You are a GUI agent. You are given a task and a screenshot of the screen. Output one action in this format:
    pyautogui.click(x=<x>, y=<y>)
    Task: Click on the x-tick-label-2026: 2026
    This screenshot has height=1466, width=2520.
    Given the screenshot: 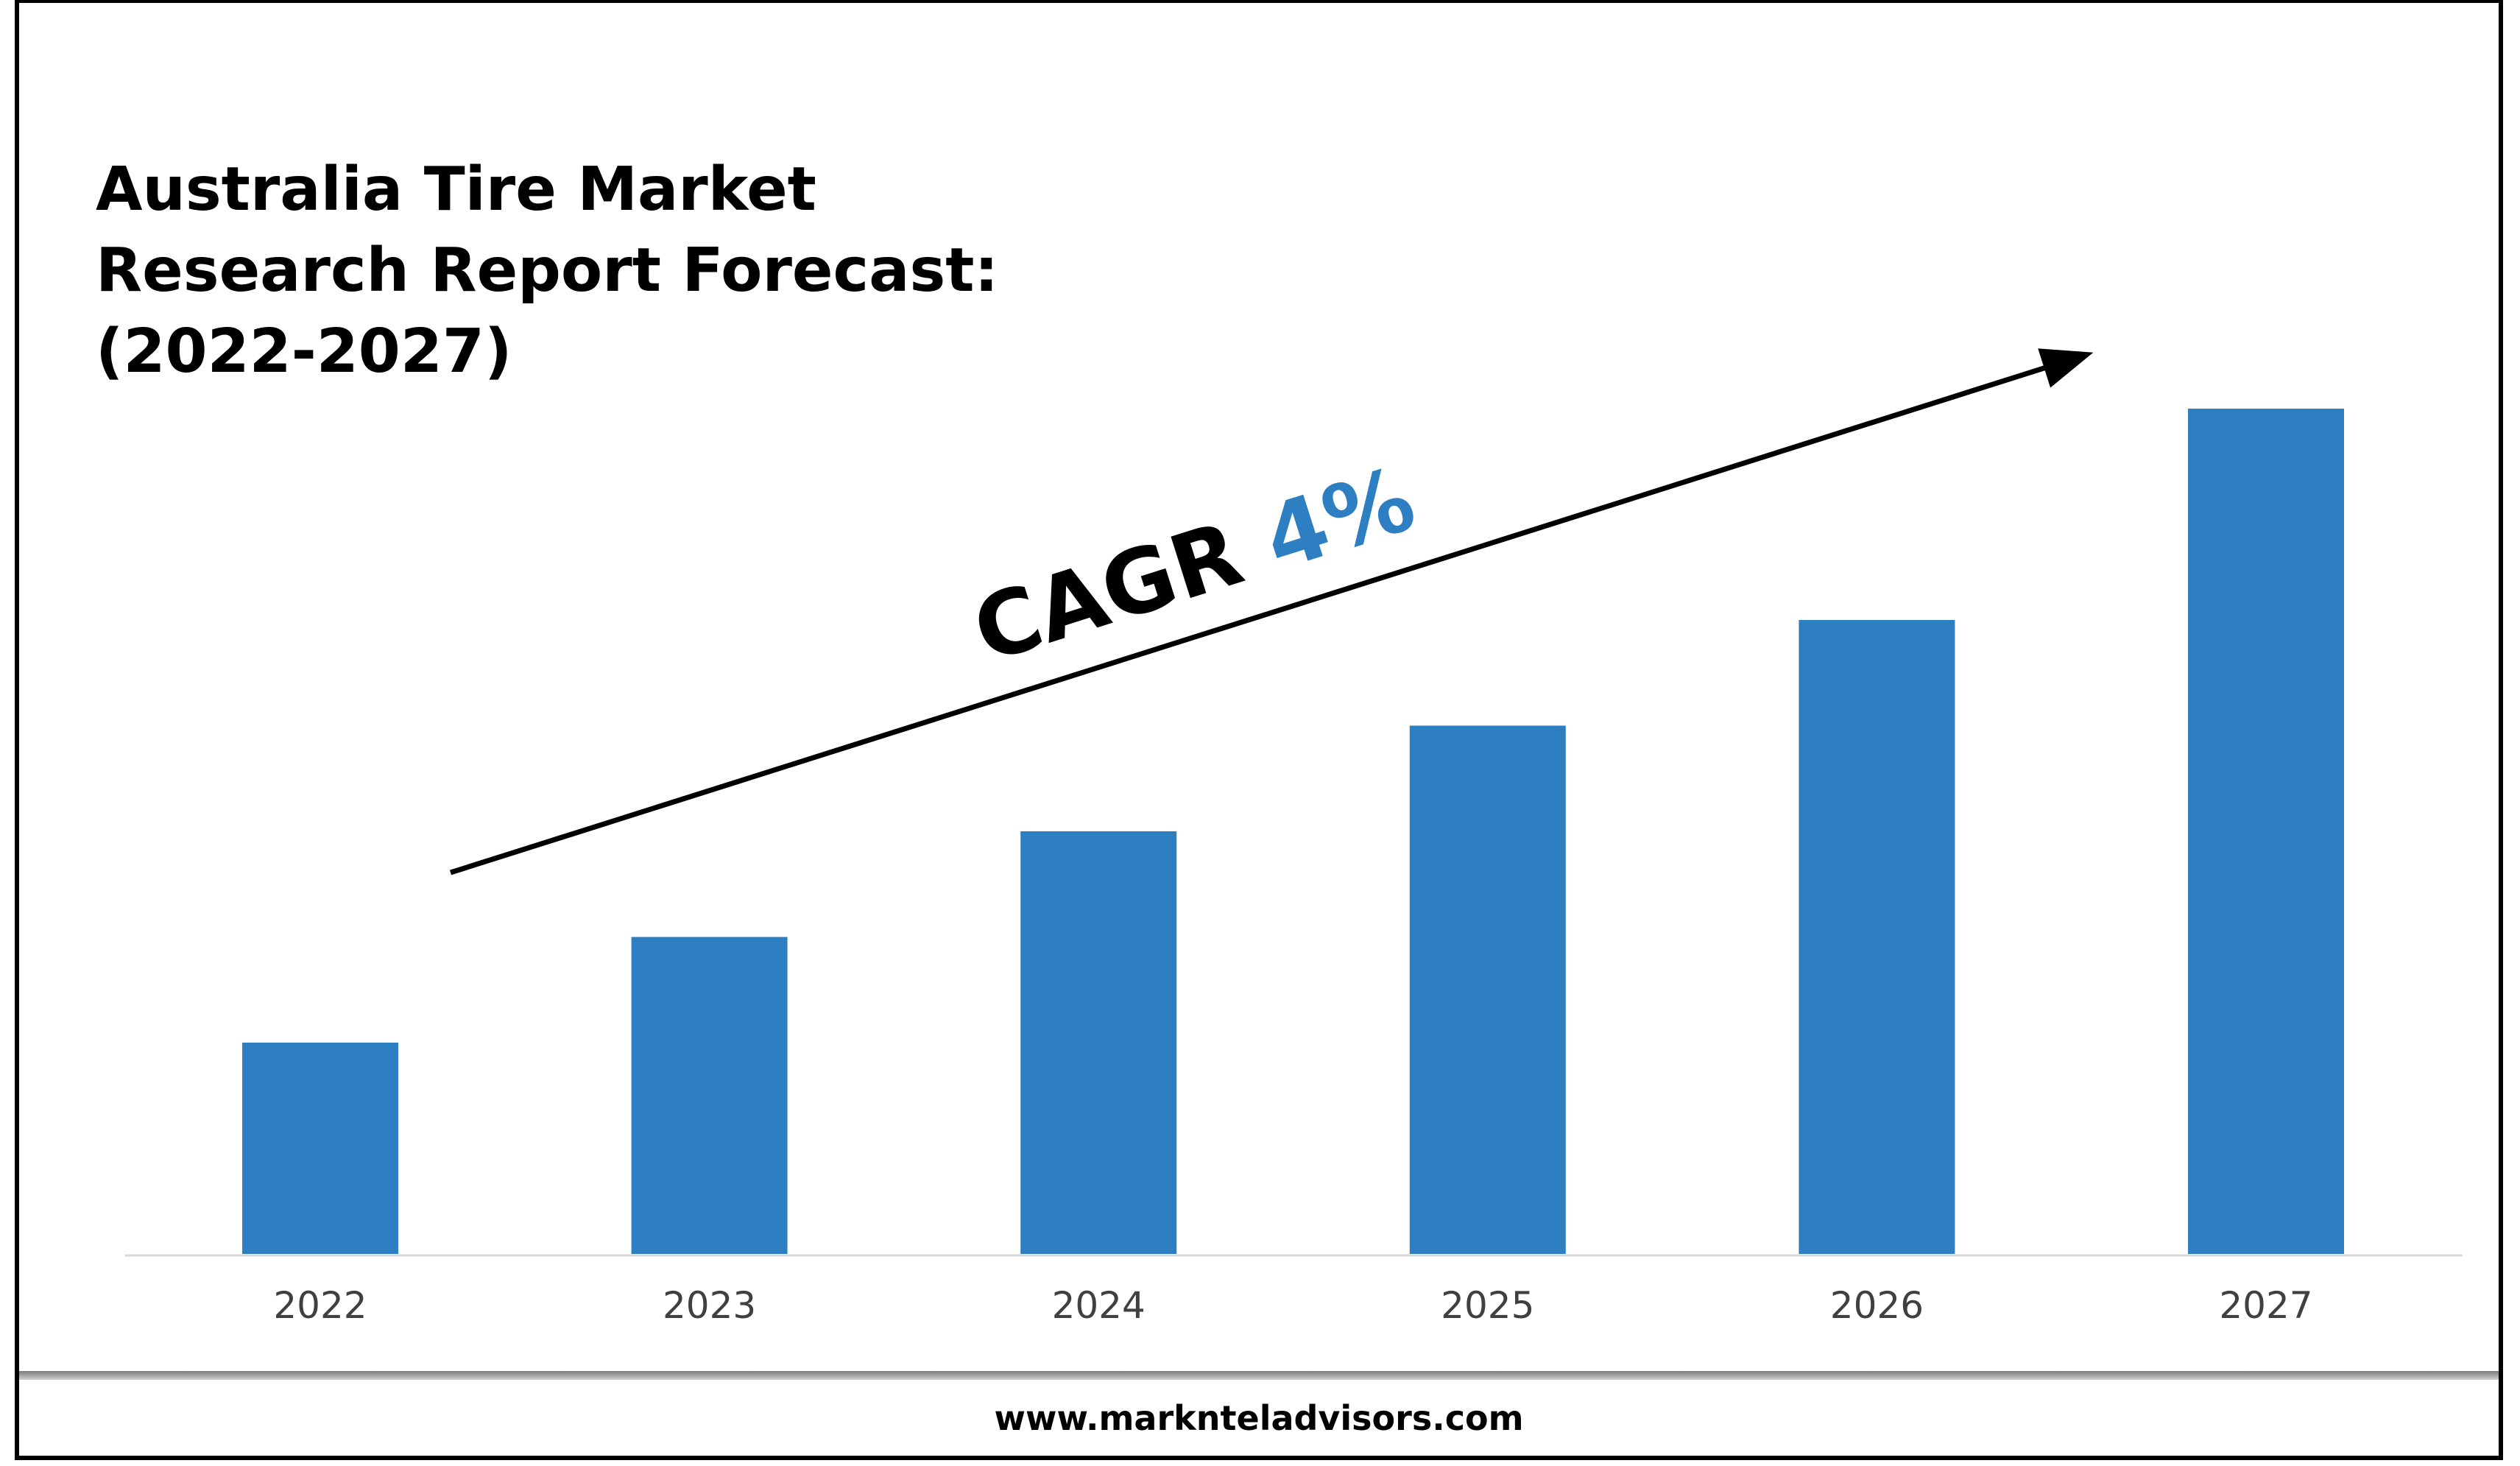 What is the action you would take?
    pyautogui.click(x=1877, y=1305)
    